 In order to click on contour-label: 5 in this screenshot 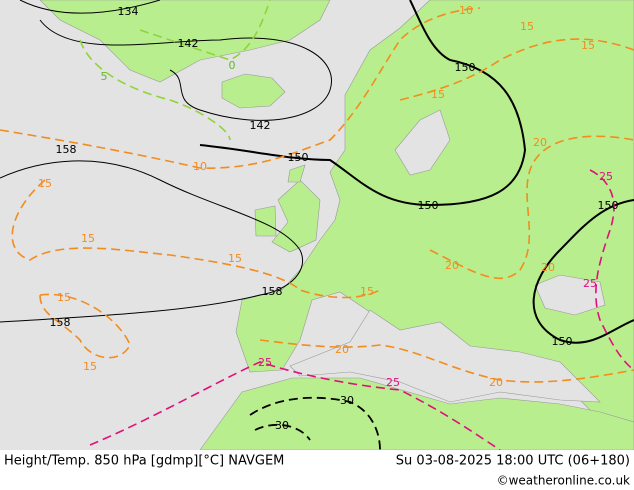, I will do `click(104, 76)`.